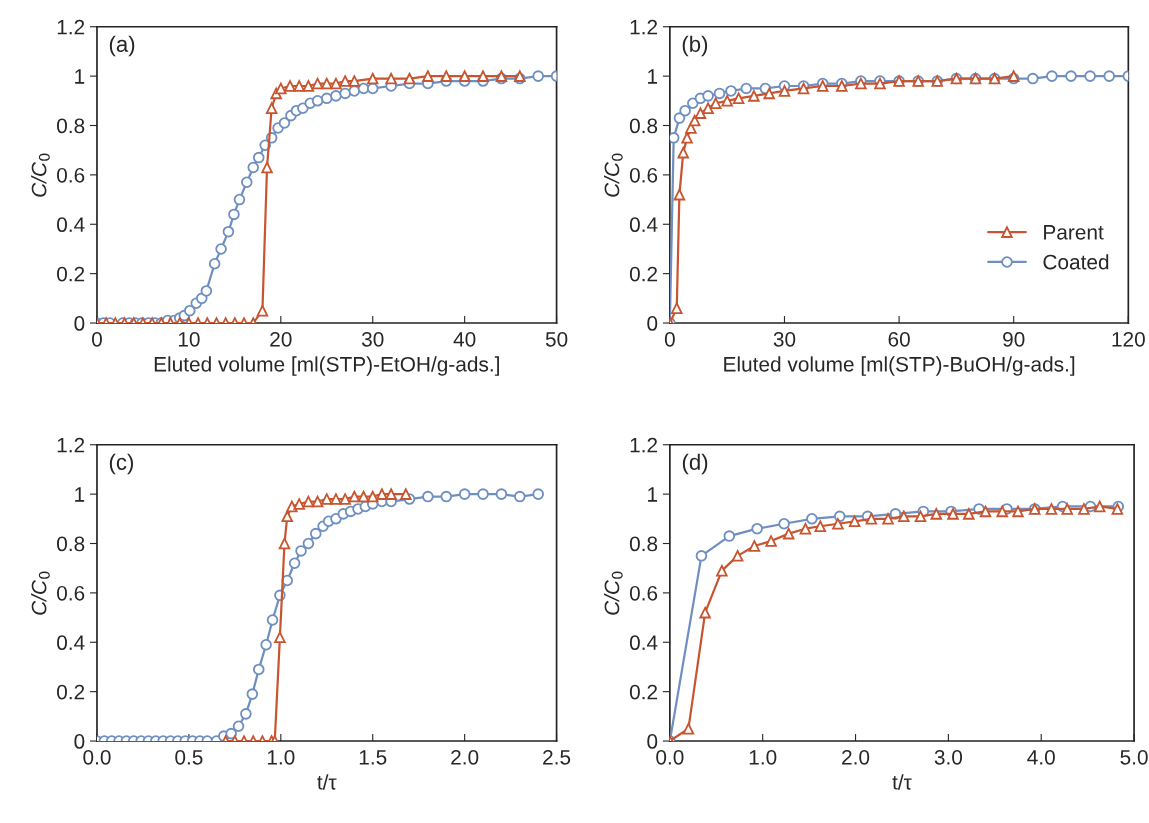  Describe the element at coordinates (1128, 339) in the screenshot. I see `x-tick-label: 120` at that location.